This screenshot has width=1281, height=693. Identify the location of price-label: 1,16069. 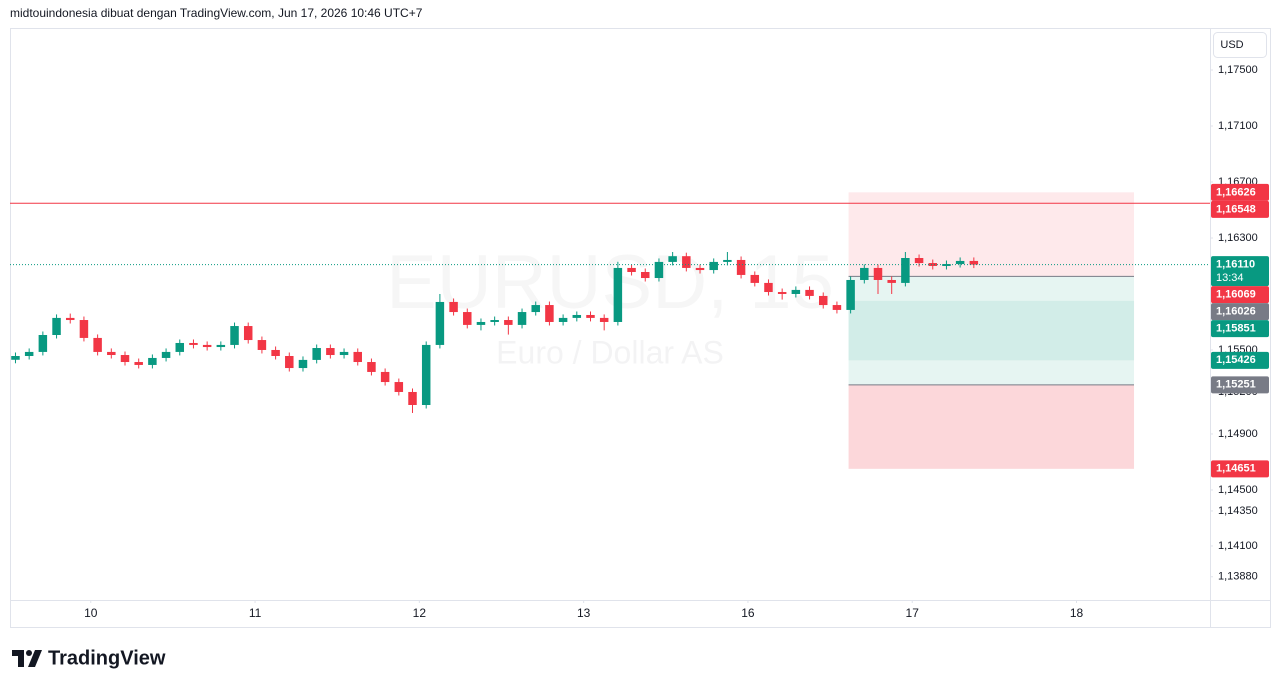
(1240, 295).